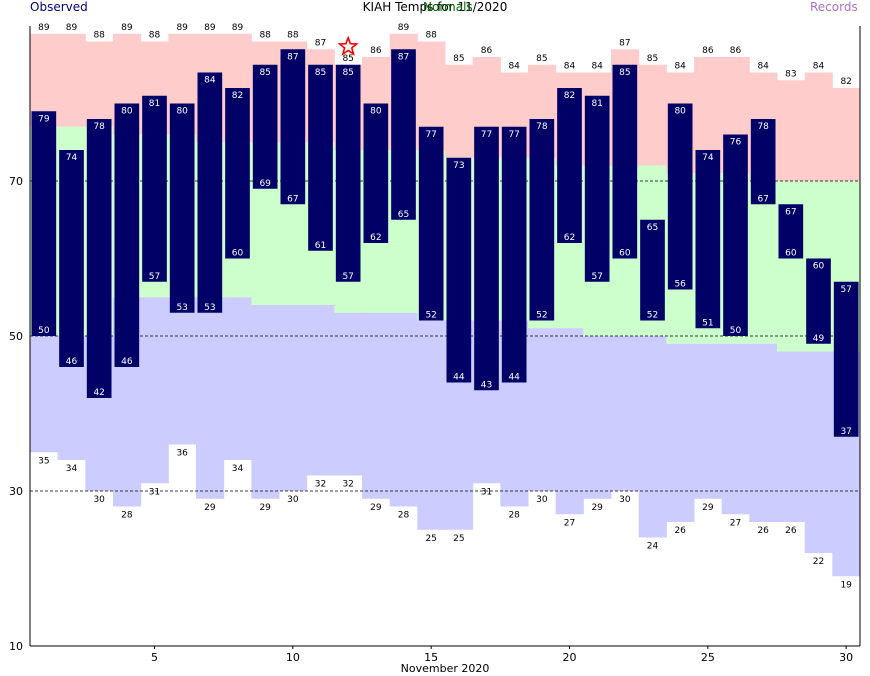 This screenshot has height=676, width=870. Describe the element at coordinates (736, 331) in the screenshot. I see `observed-low-label: 50` at that location.